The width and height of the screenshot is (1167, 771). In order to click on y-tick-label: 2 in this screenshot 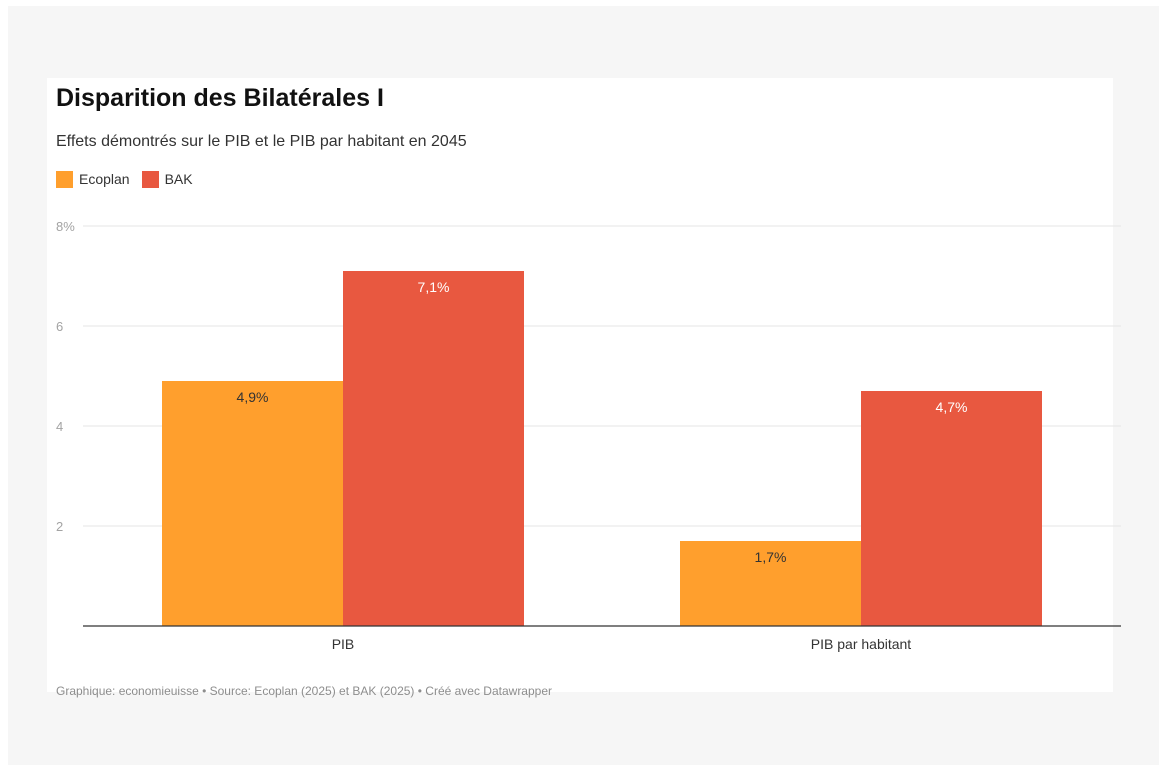, I will do `click(59, 526)`.